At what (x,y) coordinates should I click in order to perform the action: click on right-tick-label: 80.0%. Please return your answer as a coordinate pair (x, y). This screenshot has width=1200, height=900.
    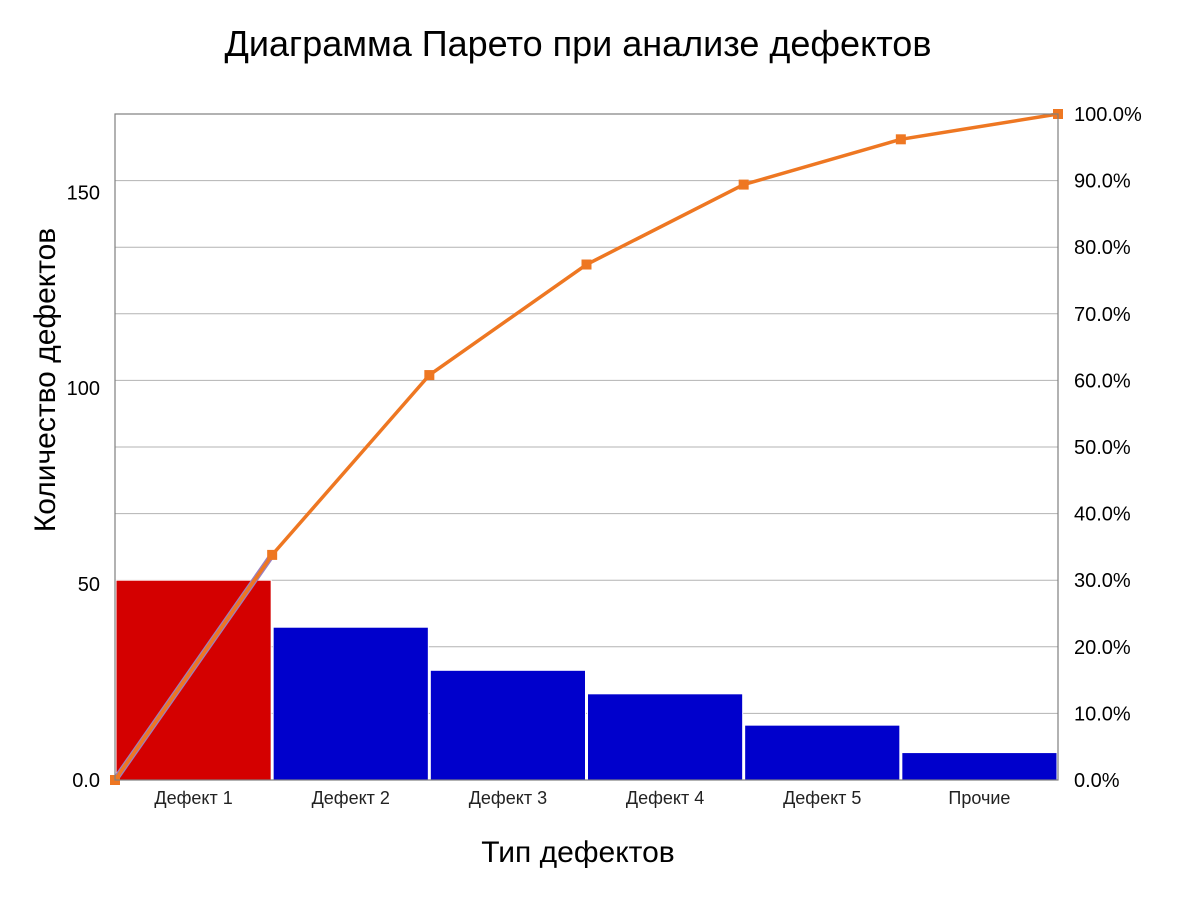
    Looking at the image, I should click on (1102, 248).